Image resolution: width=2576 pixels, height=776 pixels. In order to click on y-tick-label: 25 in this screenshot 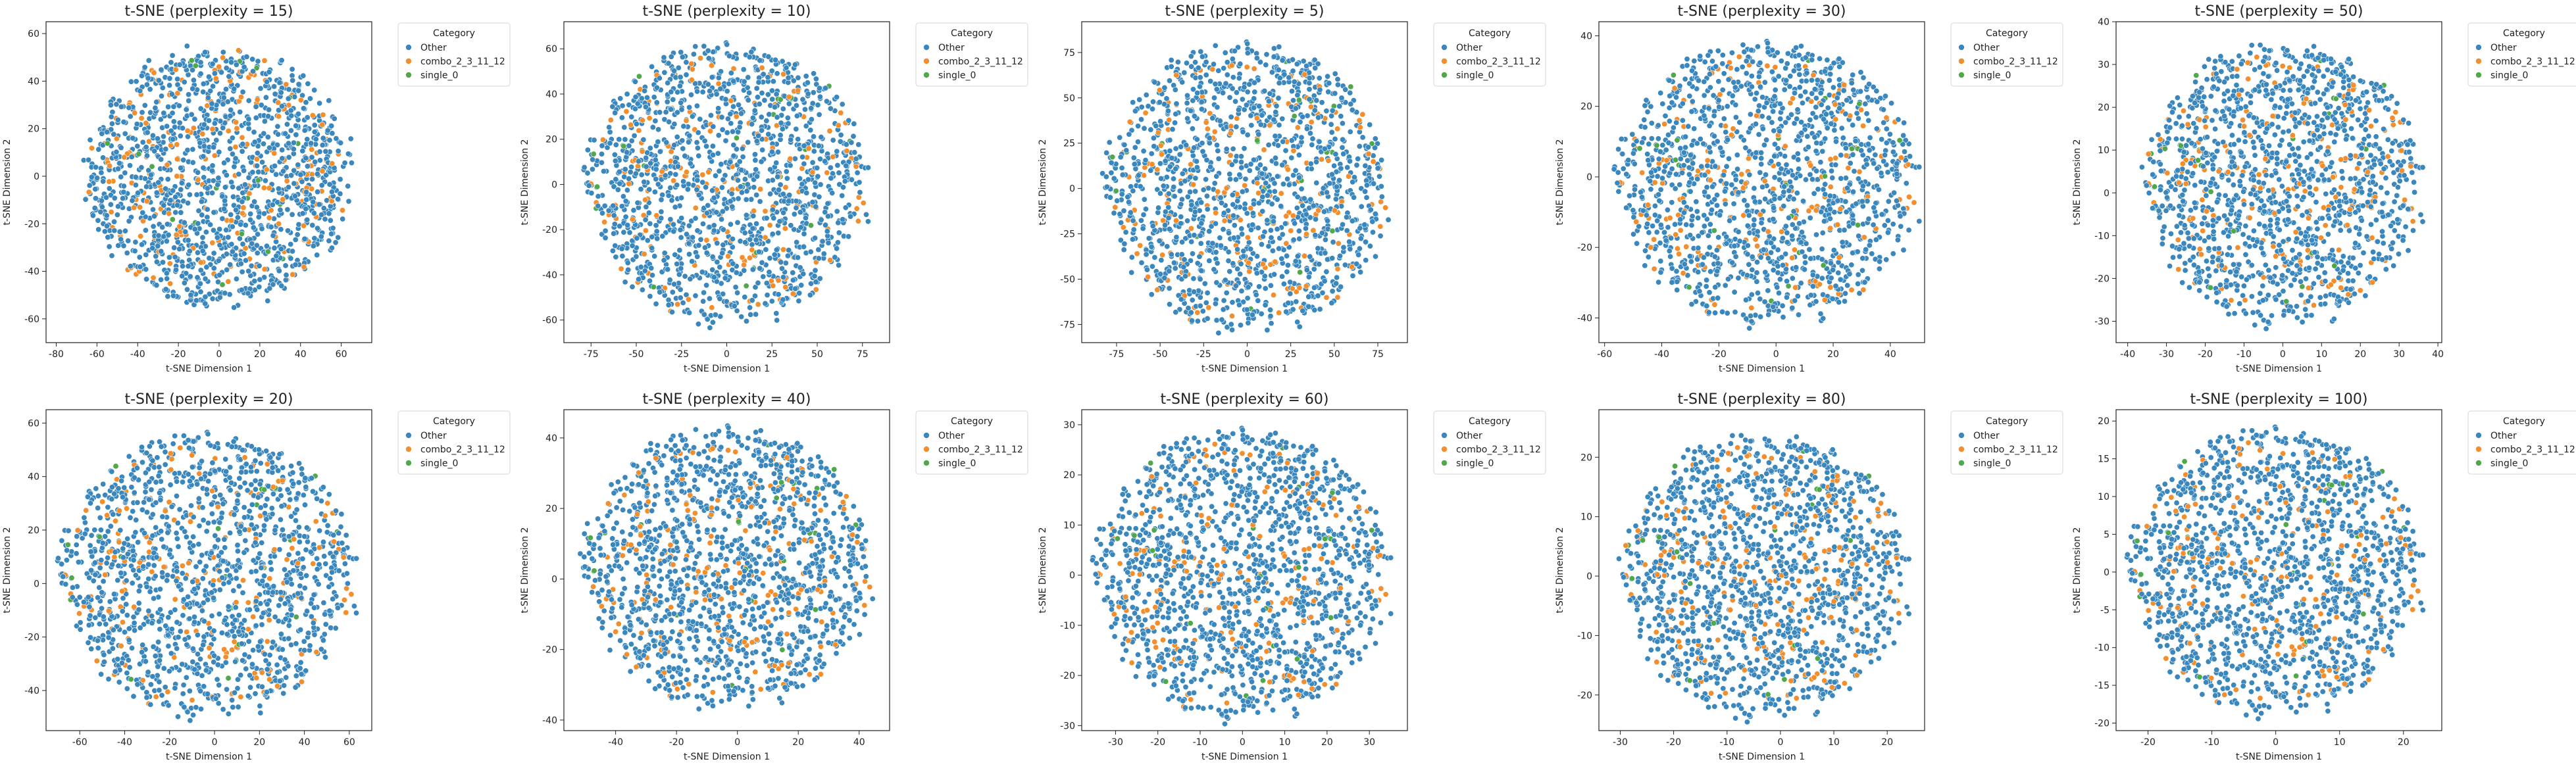, I will do `click(1069, 144)`.